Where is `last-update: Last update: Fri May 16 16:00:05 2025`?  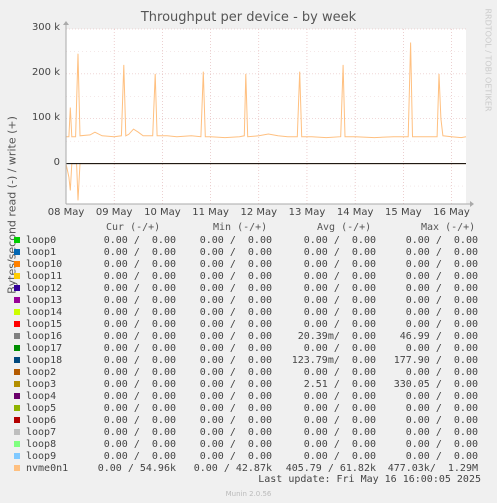 last-update: Last update: Fri May 16 16:00:05 2025 is located at coordinates (369, 479).